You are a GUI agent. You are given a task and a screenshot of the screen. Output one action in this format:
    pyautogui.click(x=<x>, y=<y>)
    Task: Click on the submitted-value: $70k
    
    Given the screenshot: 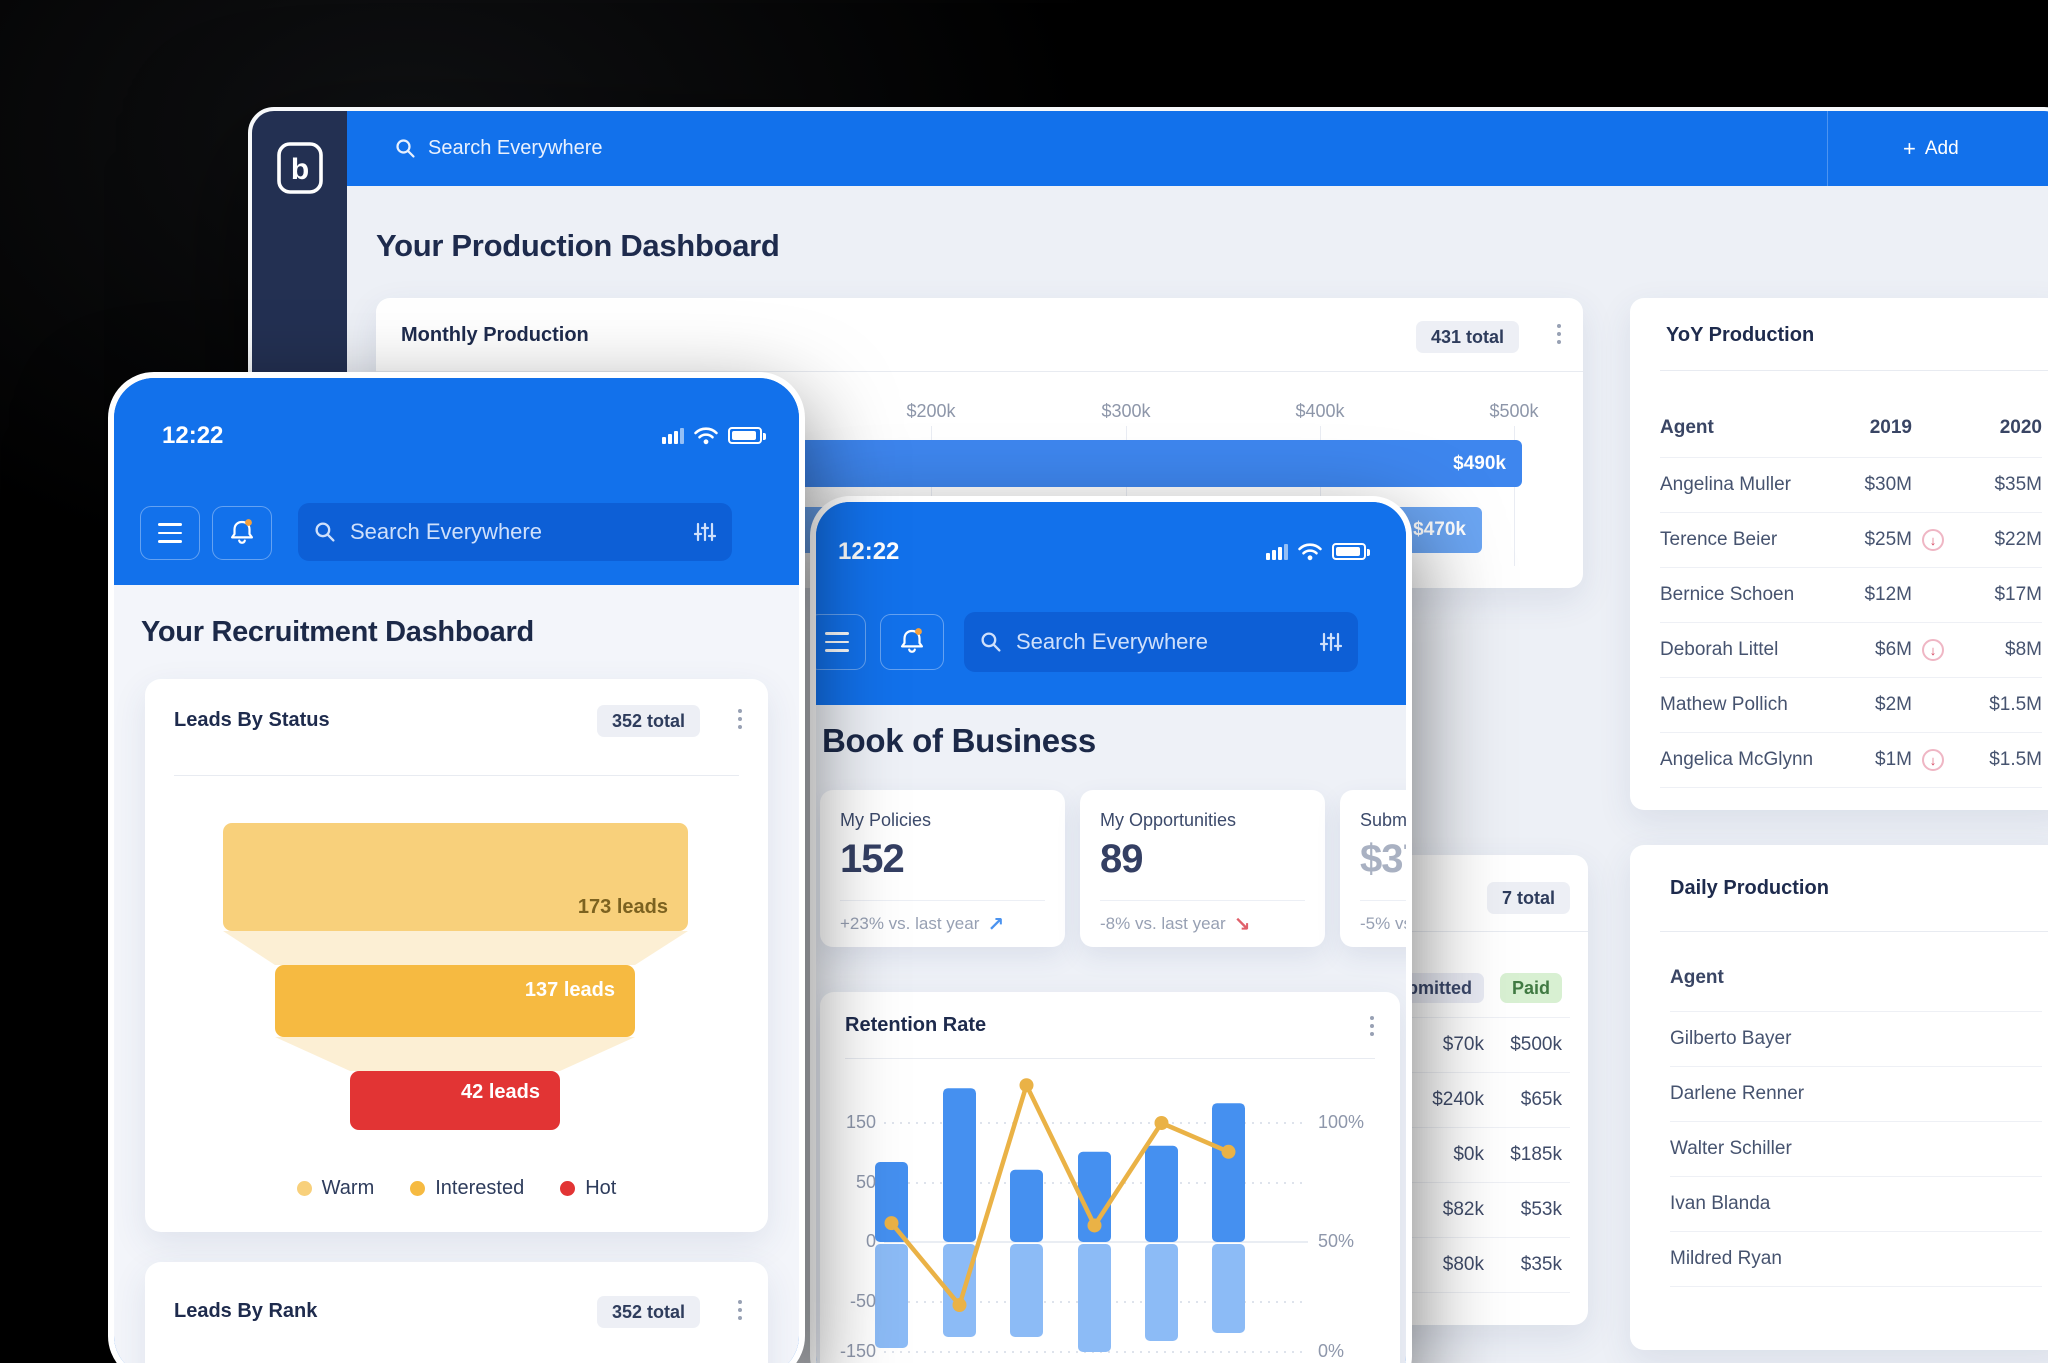 What is the action you would take?
    pyautogui.click(x=1463, y=1044)
    